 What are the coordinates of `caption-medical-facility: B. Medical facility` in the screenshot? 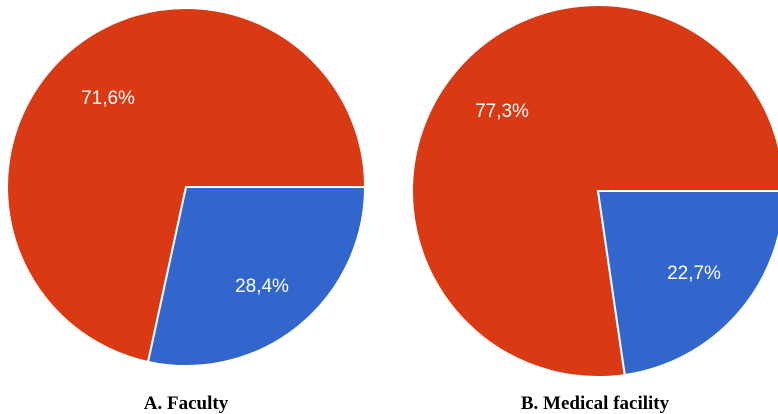 It's located at (595, 403).